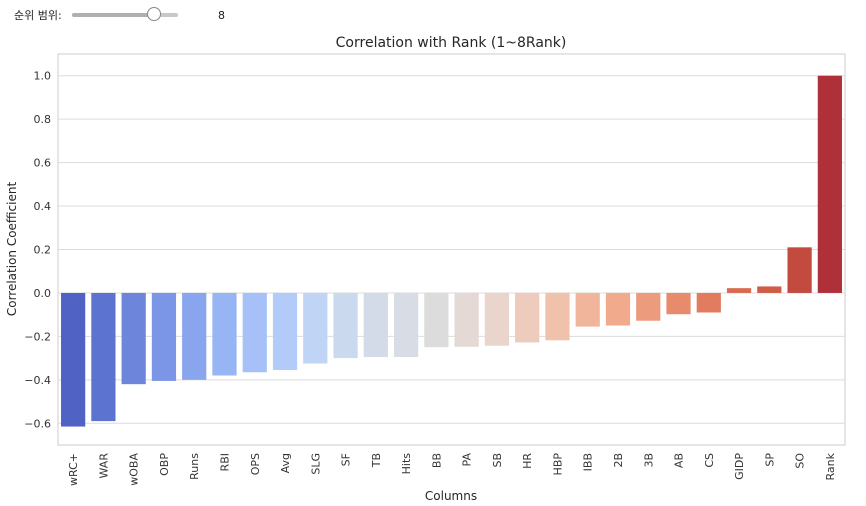 This screenshot has width=866, height=506. Describe the element at coordinates (708, 302) in the screenshot. I see `bar-cs` at that location.